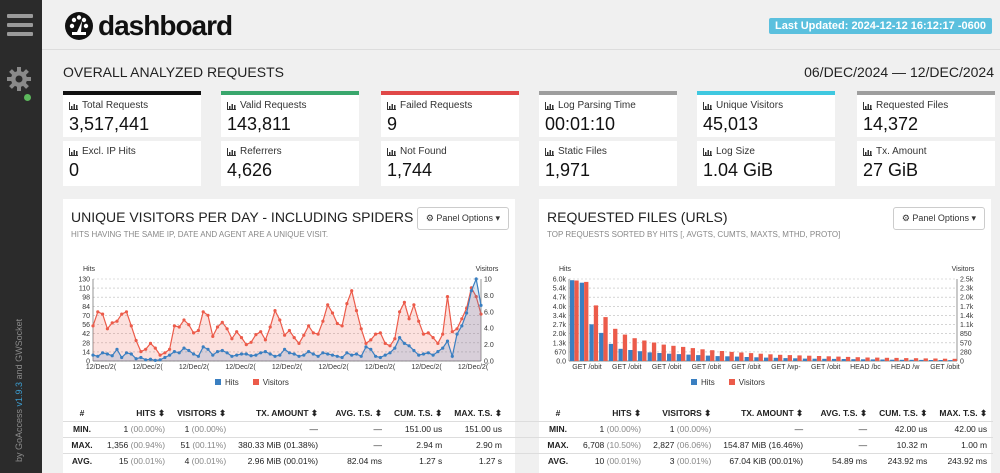 The image size is (1000, 473). I want to click on date-range: 06/DEC/2024 — 12/DEC/2024, so click(899, 72).